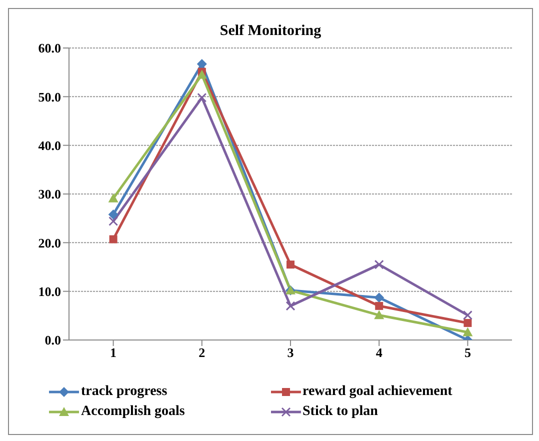 The width and height of the screenshot is (539, 441). I want to click on x-tick-label: 3, so click(290, 352).